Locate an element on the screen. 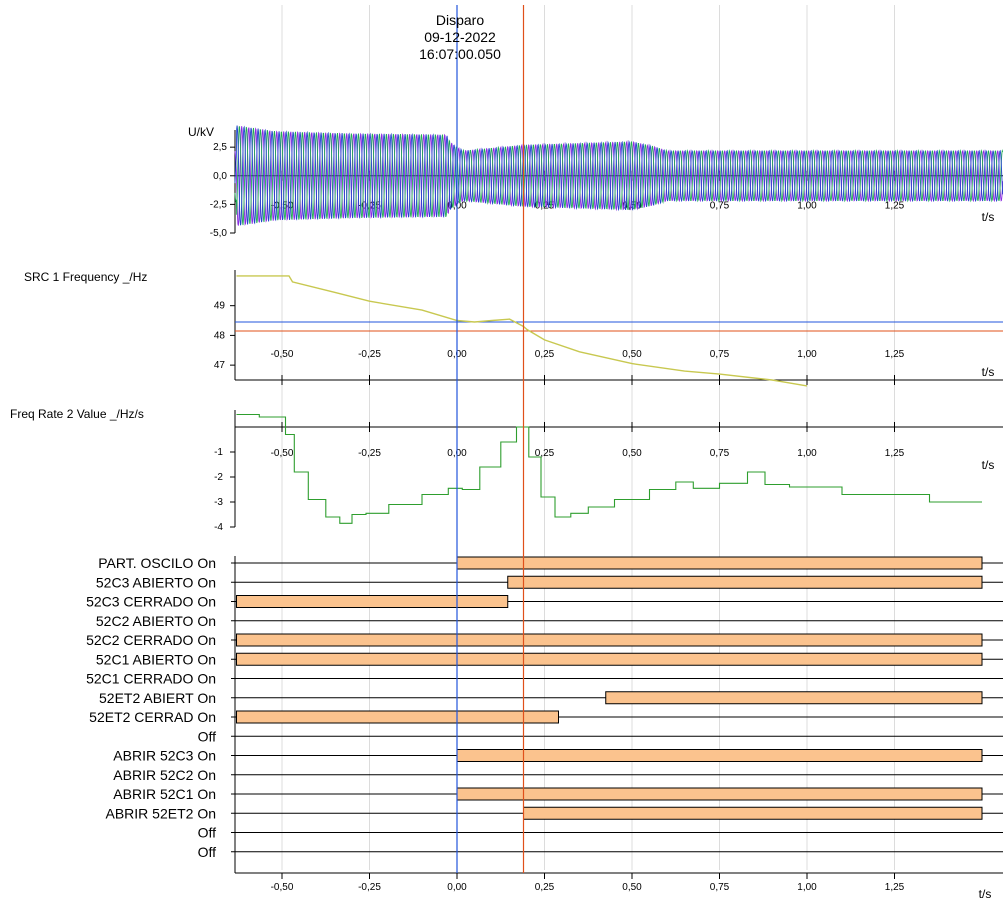 The image size is (1003, 918). y-tick-label: -3 is located at coordinates (218, 502).